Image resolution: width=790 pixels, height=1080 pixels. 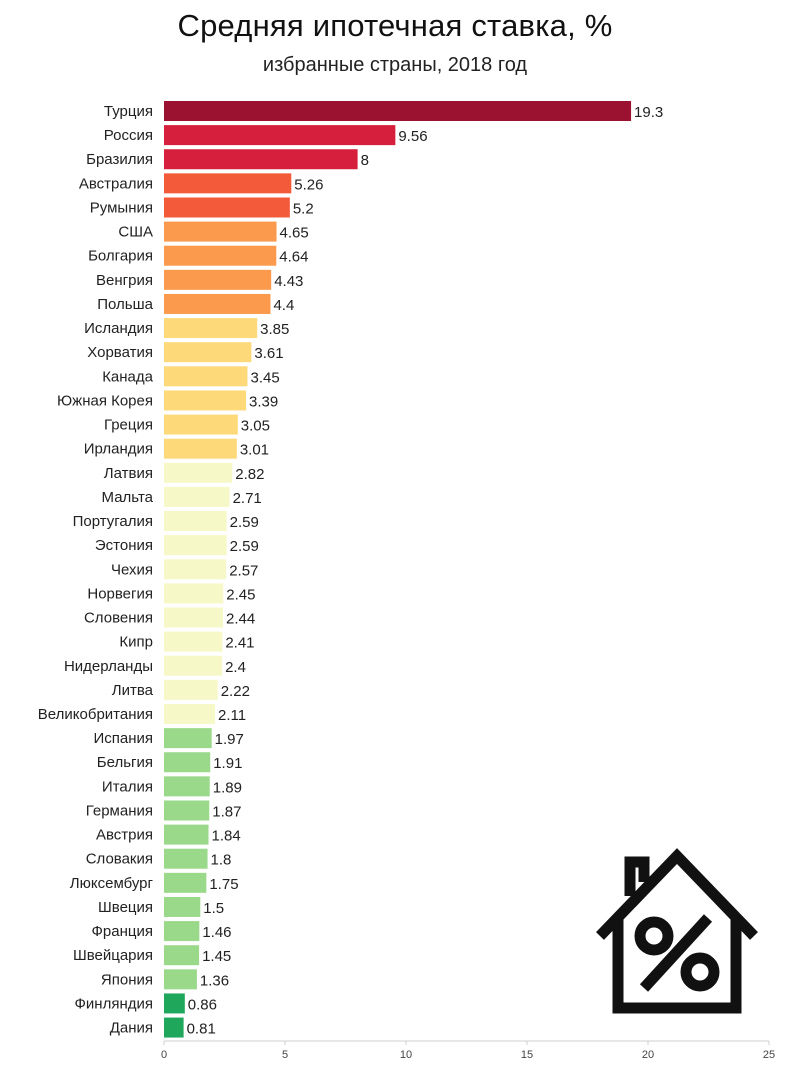 What do you see at coordinates (294, 233) in the screenshot?
I see `value-label: 4.65` at bounding box center [294, 233].